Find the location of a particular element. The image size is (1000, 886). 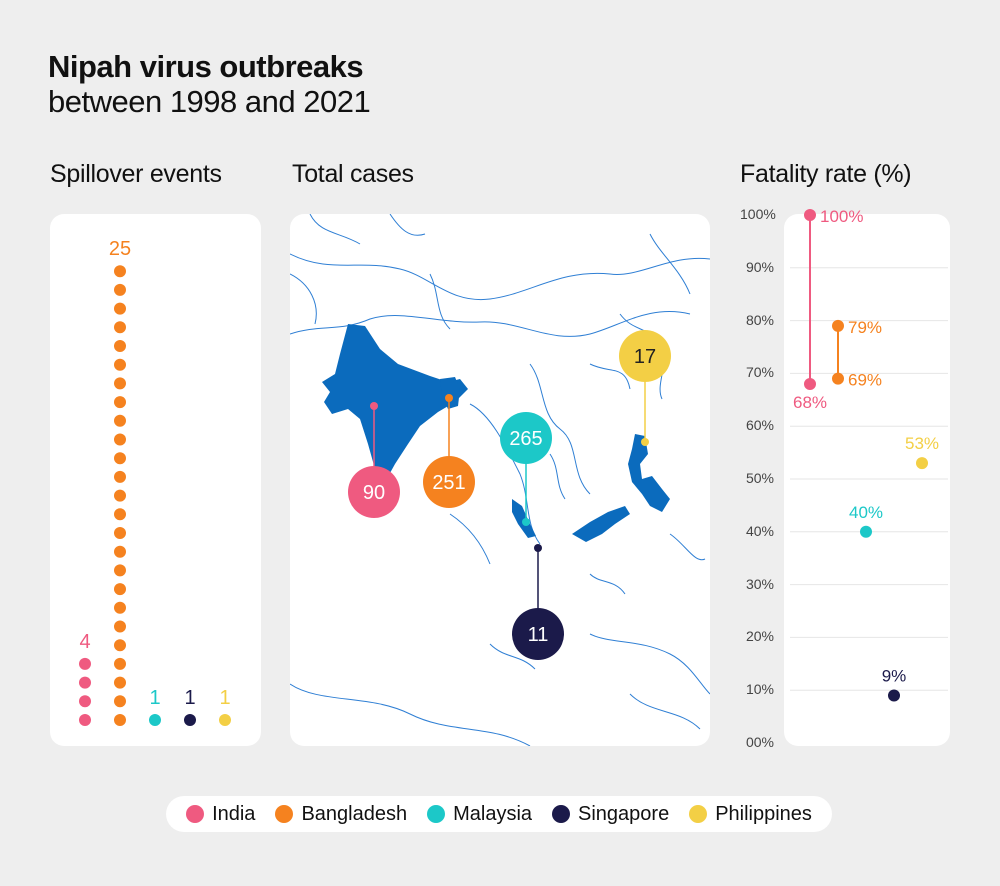

fatality-panel is located at coordinates (867, 480).